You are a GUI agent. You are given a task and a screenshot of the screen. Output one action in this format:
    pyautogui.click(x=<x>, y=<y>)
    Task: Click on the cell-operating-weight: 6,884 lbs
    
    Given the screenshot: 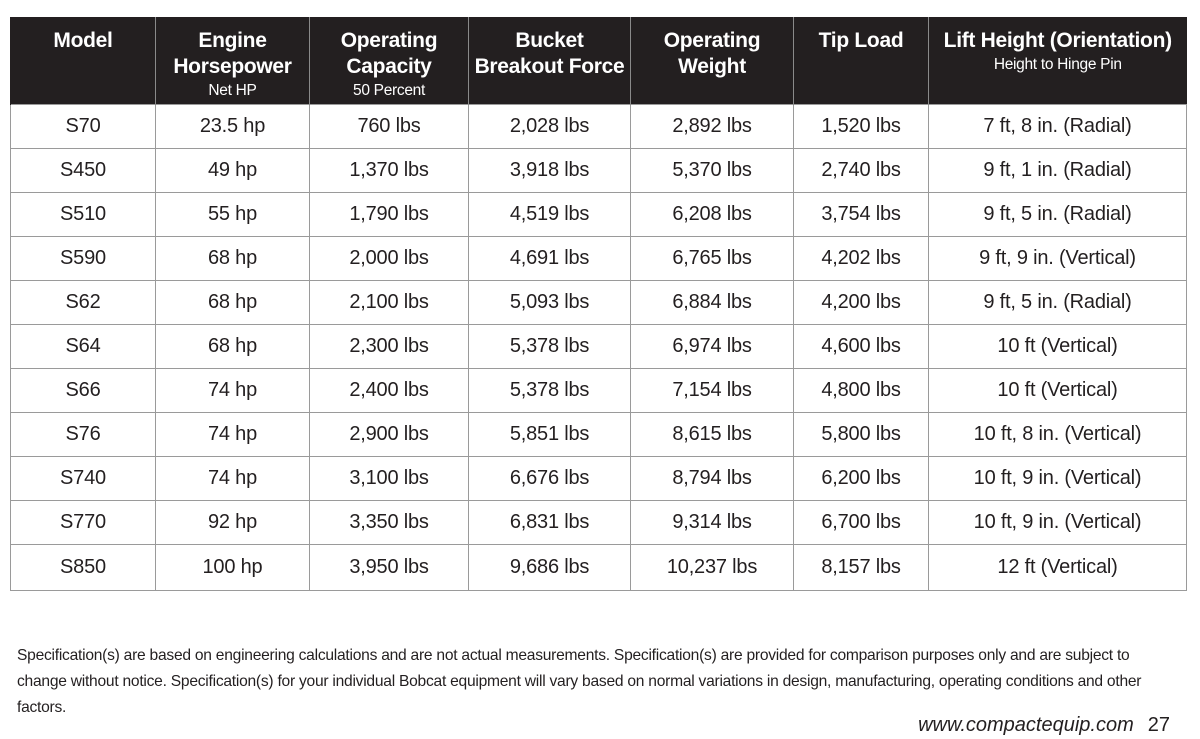 What is the action you would take?
    pyautogui.click(x=712, y=302)
    